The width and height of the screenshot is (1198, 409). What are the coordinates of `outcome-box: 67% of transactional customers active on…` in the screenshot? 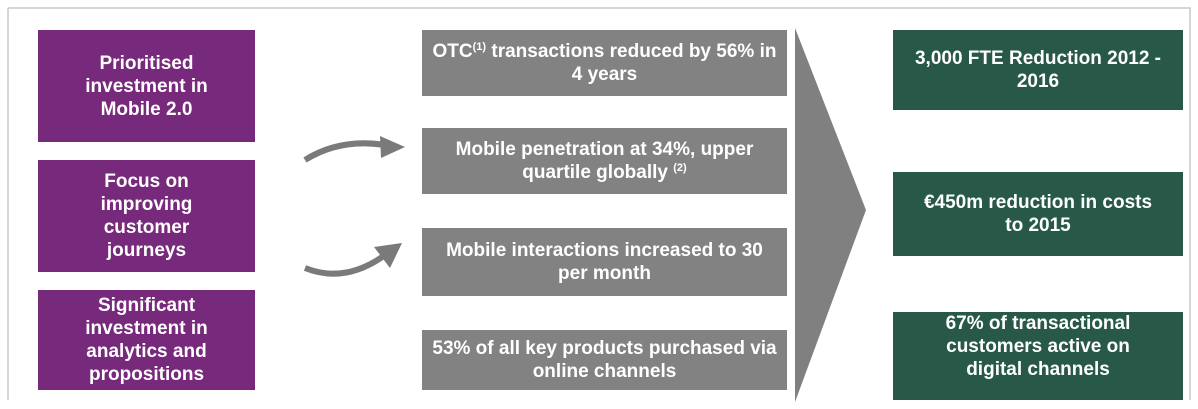 It's located at (1038, 356).